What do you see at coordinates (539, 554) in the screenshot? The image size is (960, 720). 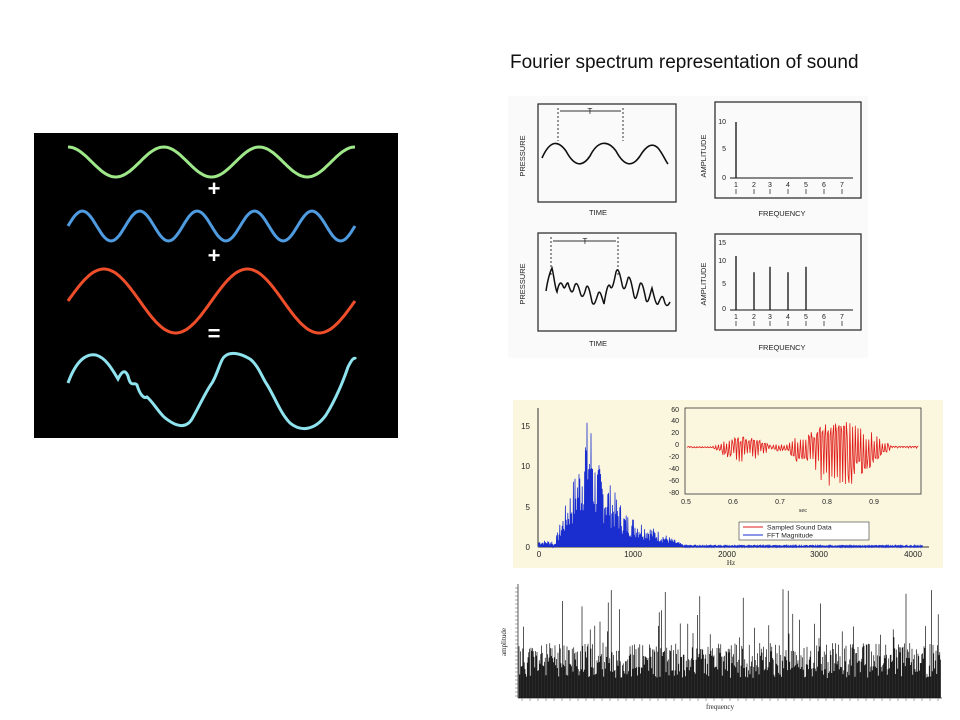 I see `xtick: 0` at bounding box center [539, 554].